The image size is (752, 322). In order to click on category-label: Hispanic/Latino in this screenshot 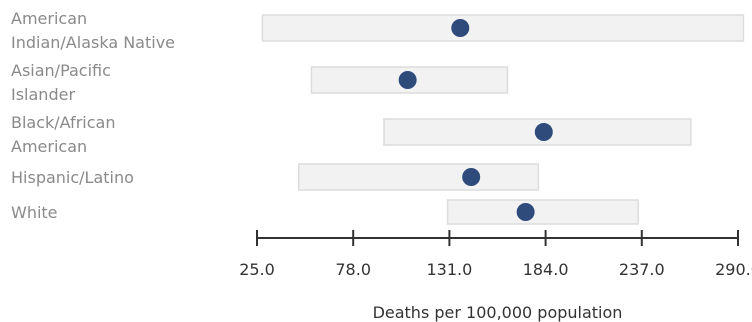, I will do `click(72, 177)`.